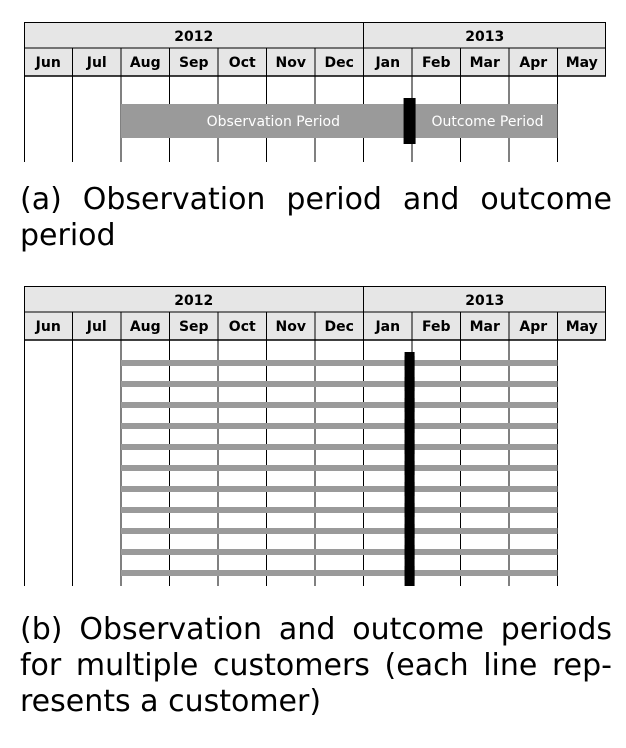 This screenshot has height=748, width=626. Describe the element at coordinates (488, 122) in the screenshot. I see `outcome-period-label: Outcome Period` at that location.